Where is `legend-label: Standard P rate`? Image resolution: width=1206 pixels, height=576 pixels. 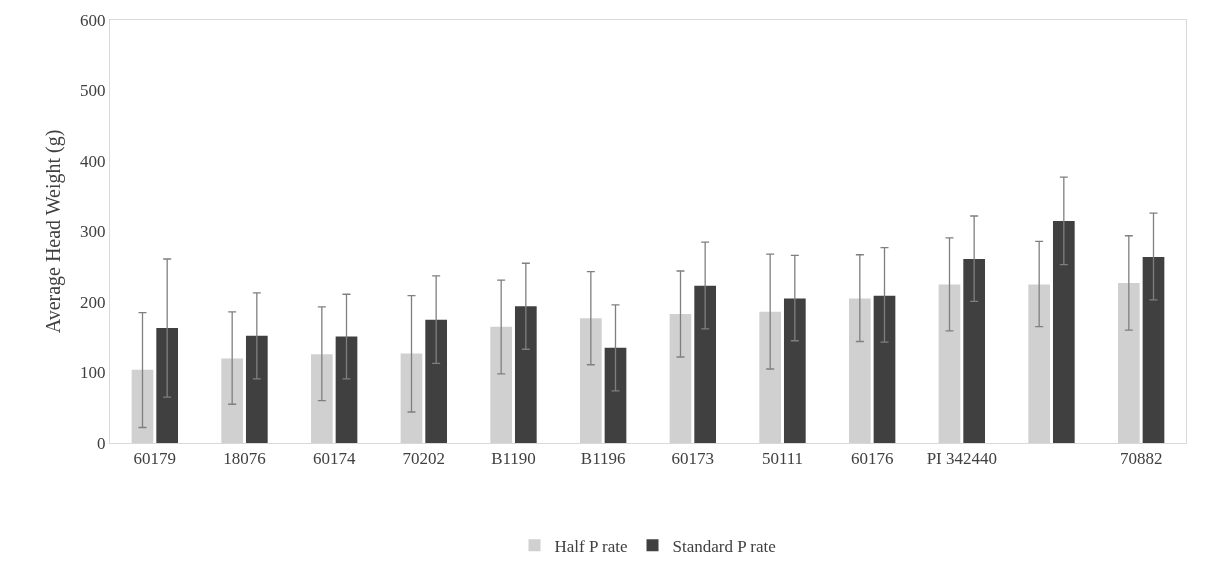
legend-label: Standard P rate is located at coordinates (724, 546).